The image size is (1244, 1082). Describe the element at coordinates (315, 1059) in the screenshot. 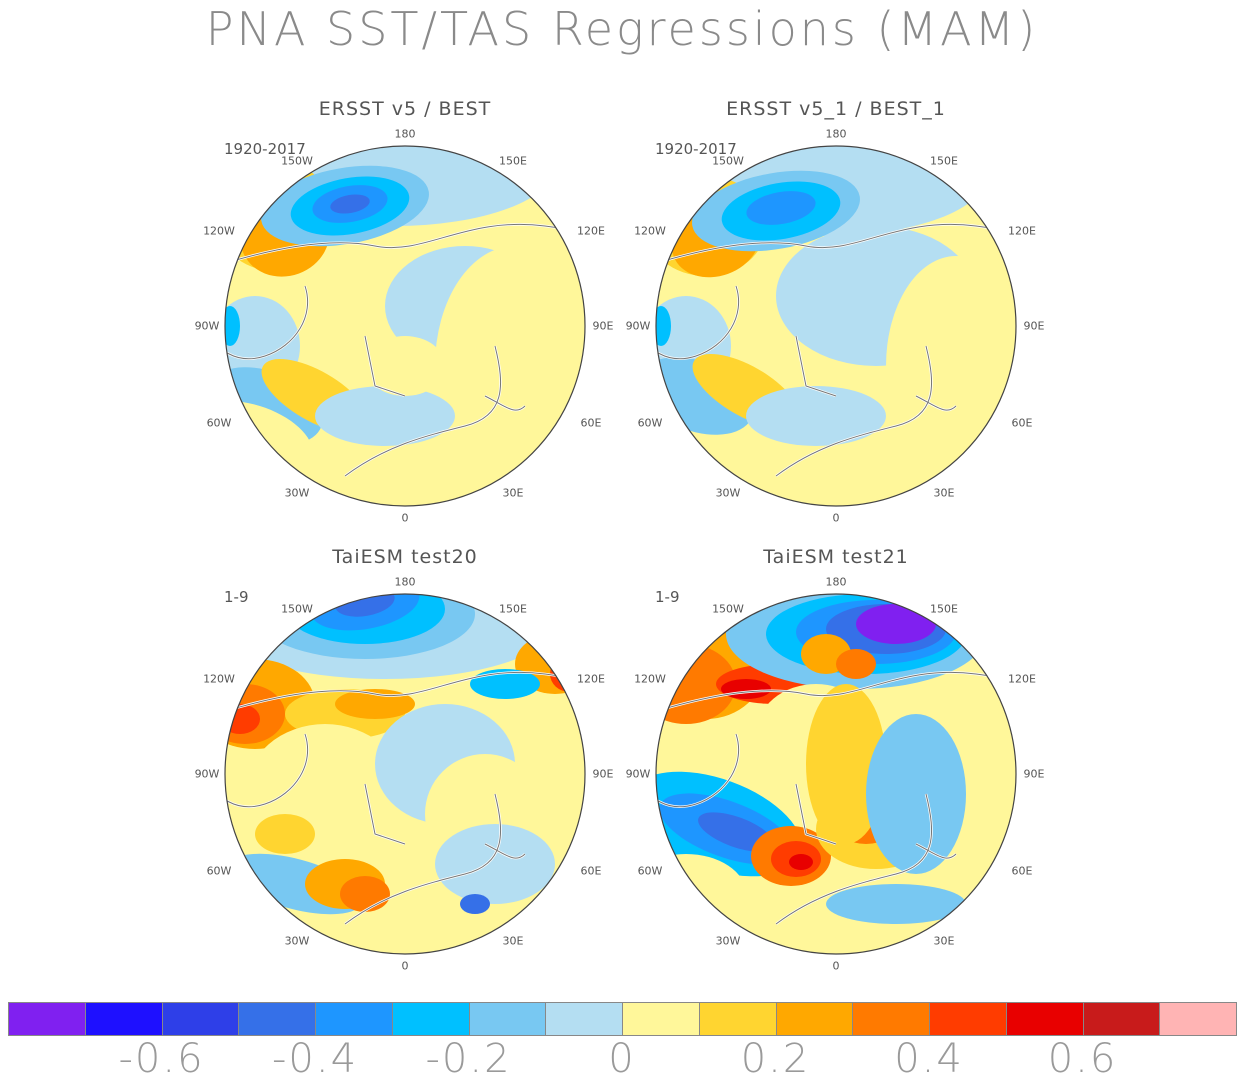

I see `colorbar-label: -0.4` at that location.